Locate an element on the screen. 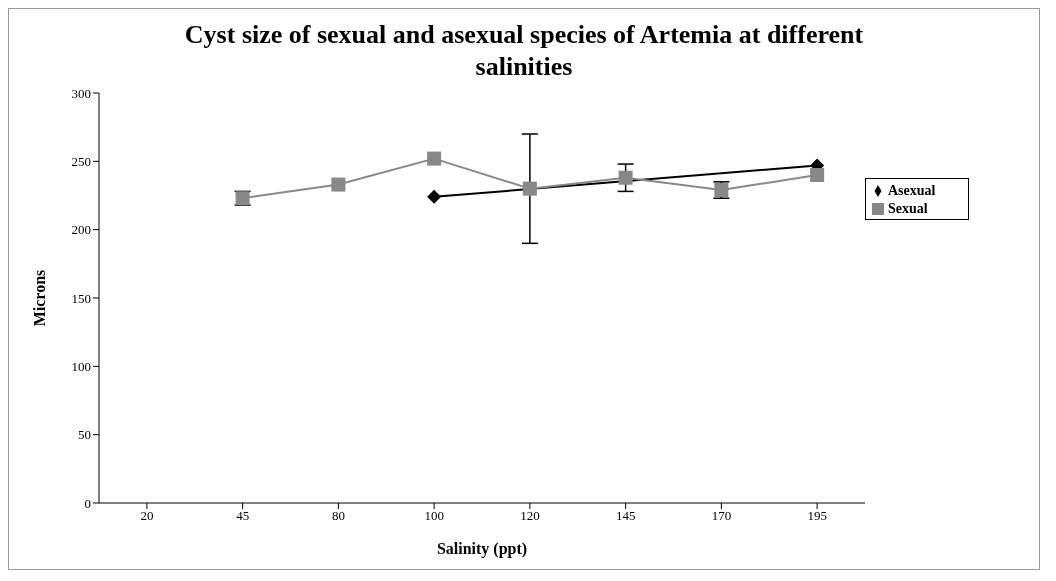  y-tick-label: 100 is located at coordinates (81, 366).